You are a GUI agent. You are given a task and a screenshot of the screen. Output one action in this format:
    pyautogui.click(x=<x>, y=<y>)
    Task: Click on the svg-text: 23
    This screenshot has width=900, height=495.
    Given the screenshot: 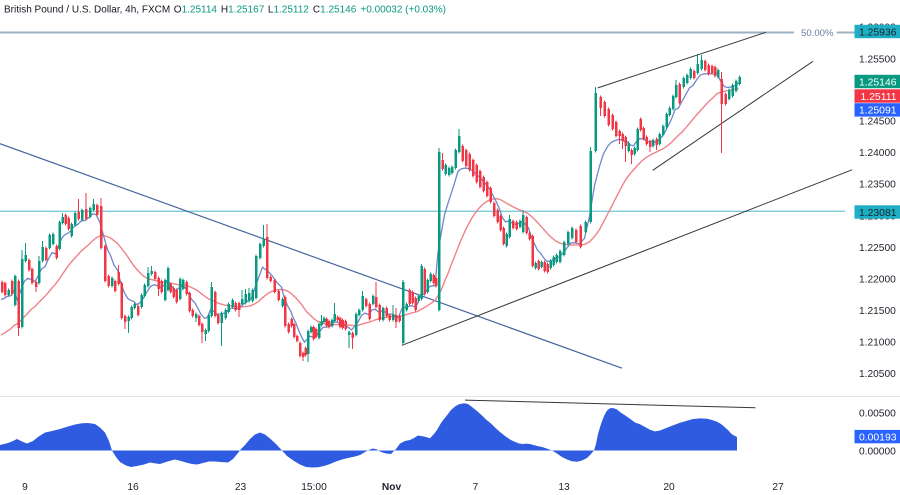 What is the action you would take?
    pyautogui.click(x=241, y=487)
    